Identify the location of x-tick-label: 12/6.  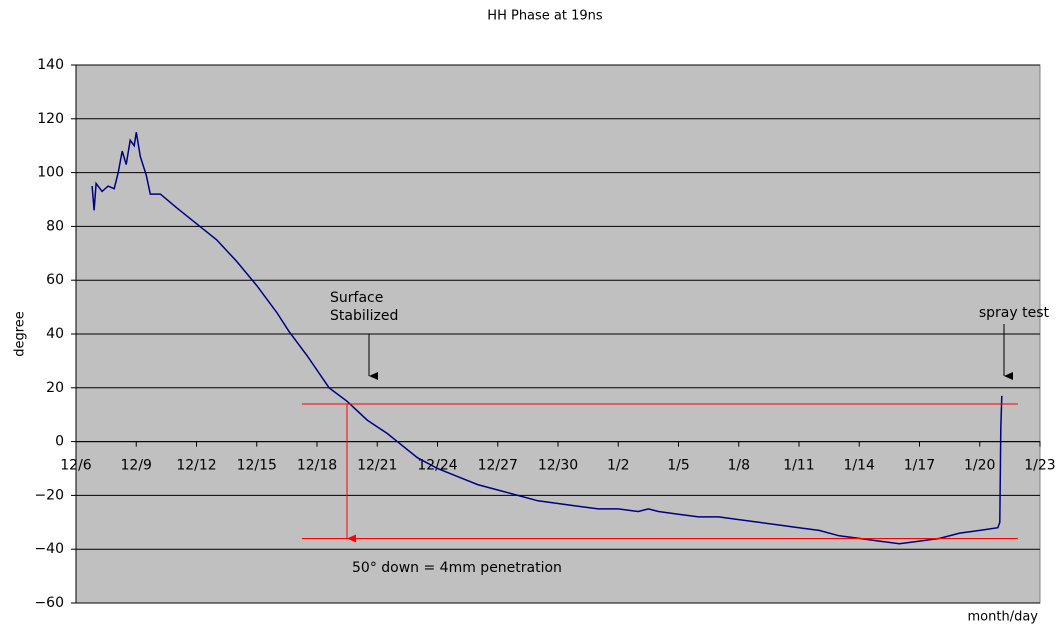
(76, 466).